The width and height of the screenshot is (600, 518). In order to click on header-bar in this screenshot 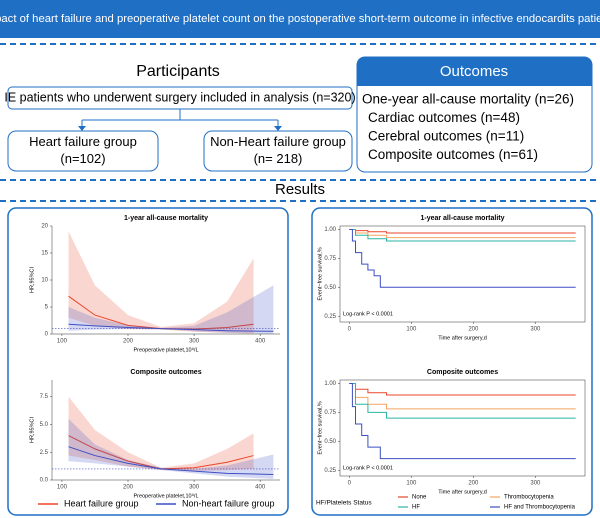, I will do `click(300, 19)`.